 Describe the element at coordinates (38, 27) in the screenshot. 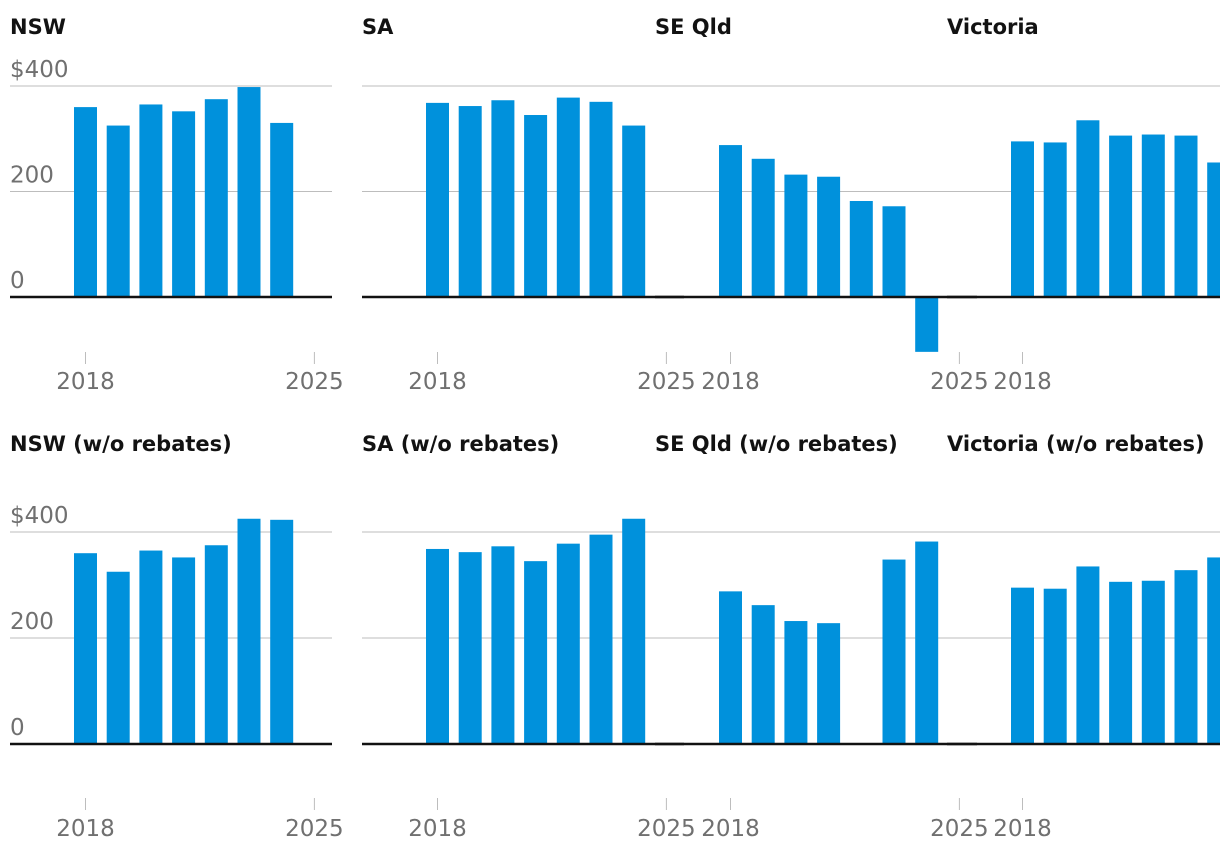

I see `panel-title: NSW` at that location.